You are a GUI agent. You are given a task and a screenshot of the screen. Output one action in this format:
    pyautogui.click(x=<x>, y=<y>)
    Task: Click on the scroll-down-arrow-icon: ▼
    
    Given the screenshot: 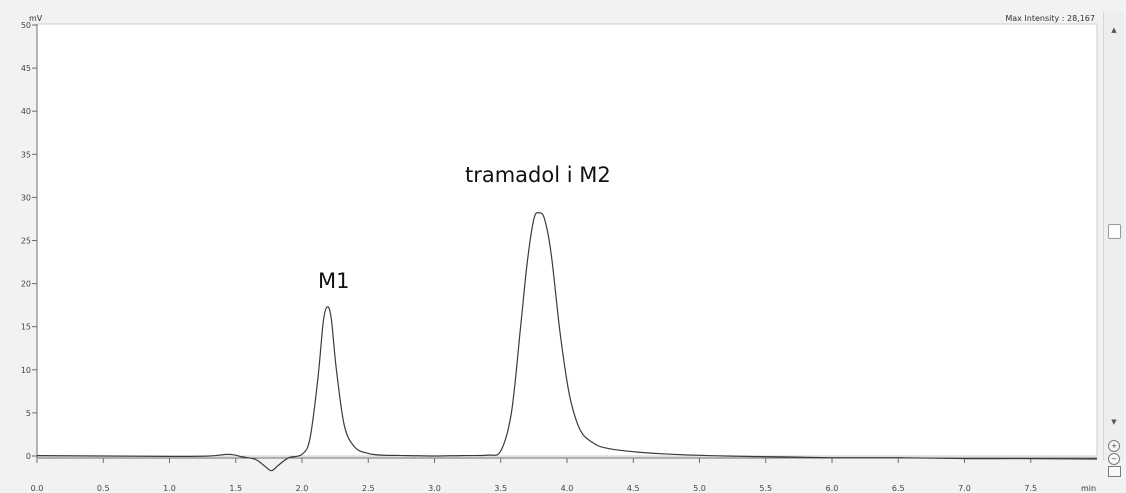 What is the action you would take?
    pyautogui.click(x=1114, y=422)
    